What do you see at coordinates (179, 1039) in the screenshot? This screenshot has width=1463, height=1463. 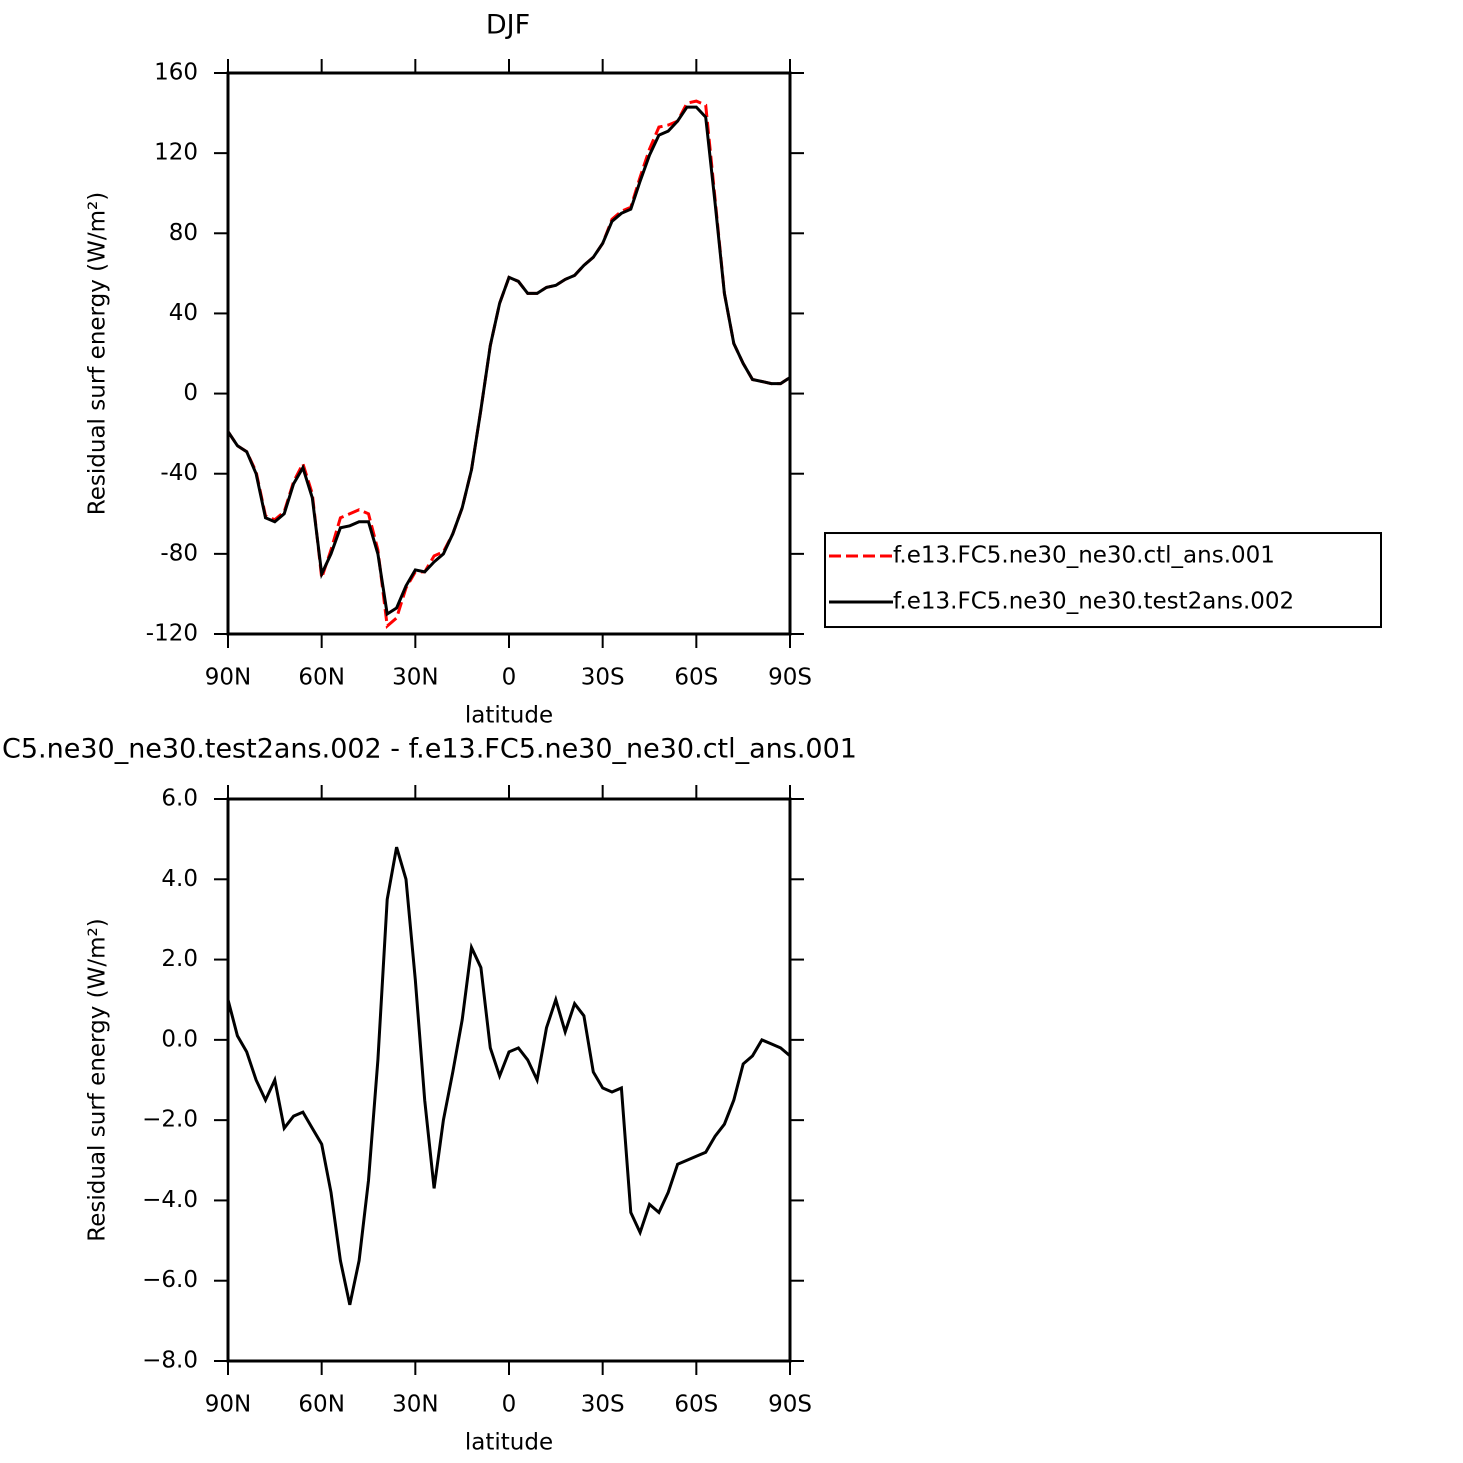 I see `y-tick-label: 0.0` at bounding box center [179, 1039].